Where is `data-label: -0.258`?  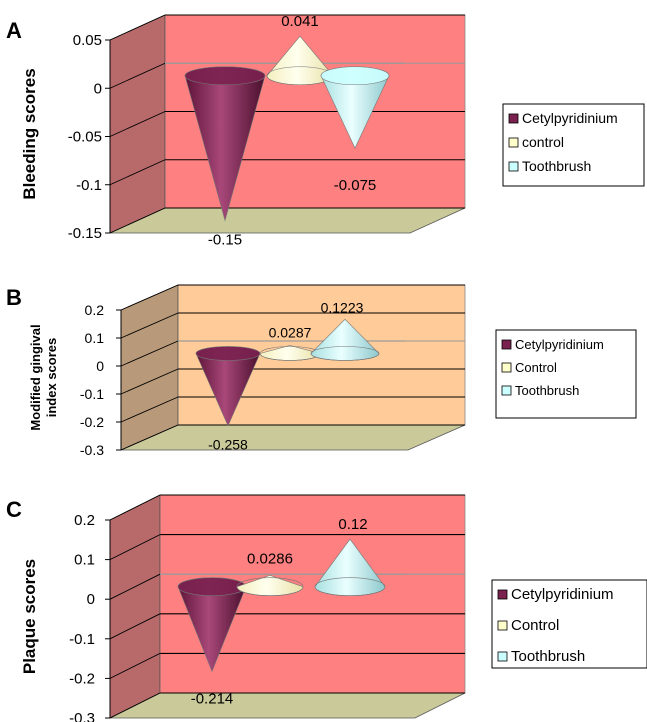
data-label: -0.258 is located at coordinates (228, 445).